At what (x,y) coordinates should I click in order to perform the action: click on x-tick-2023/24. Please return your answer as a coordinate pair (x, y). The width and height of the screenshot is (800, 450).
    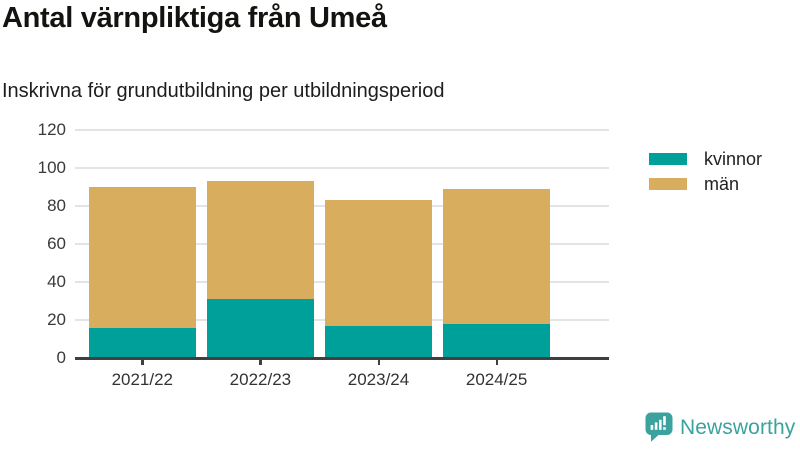
    Looking at the image, I should click on (378, 362).